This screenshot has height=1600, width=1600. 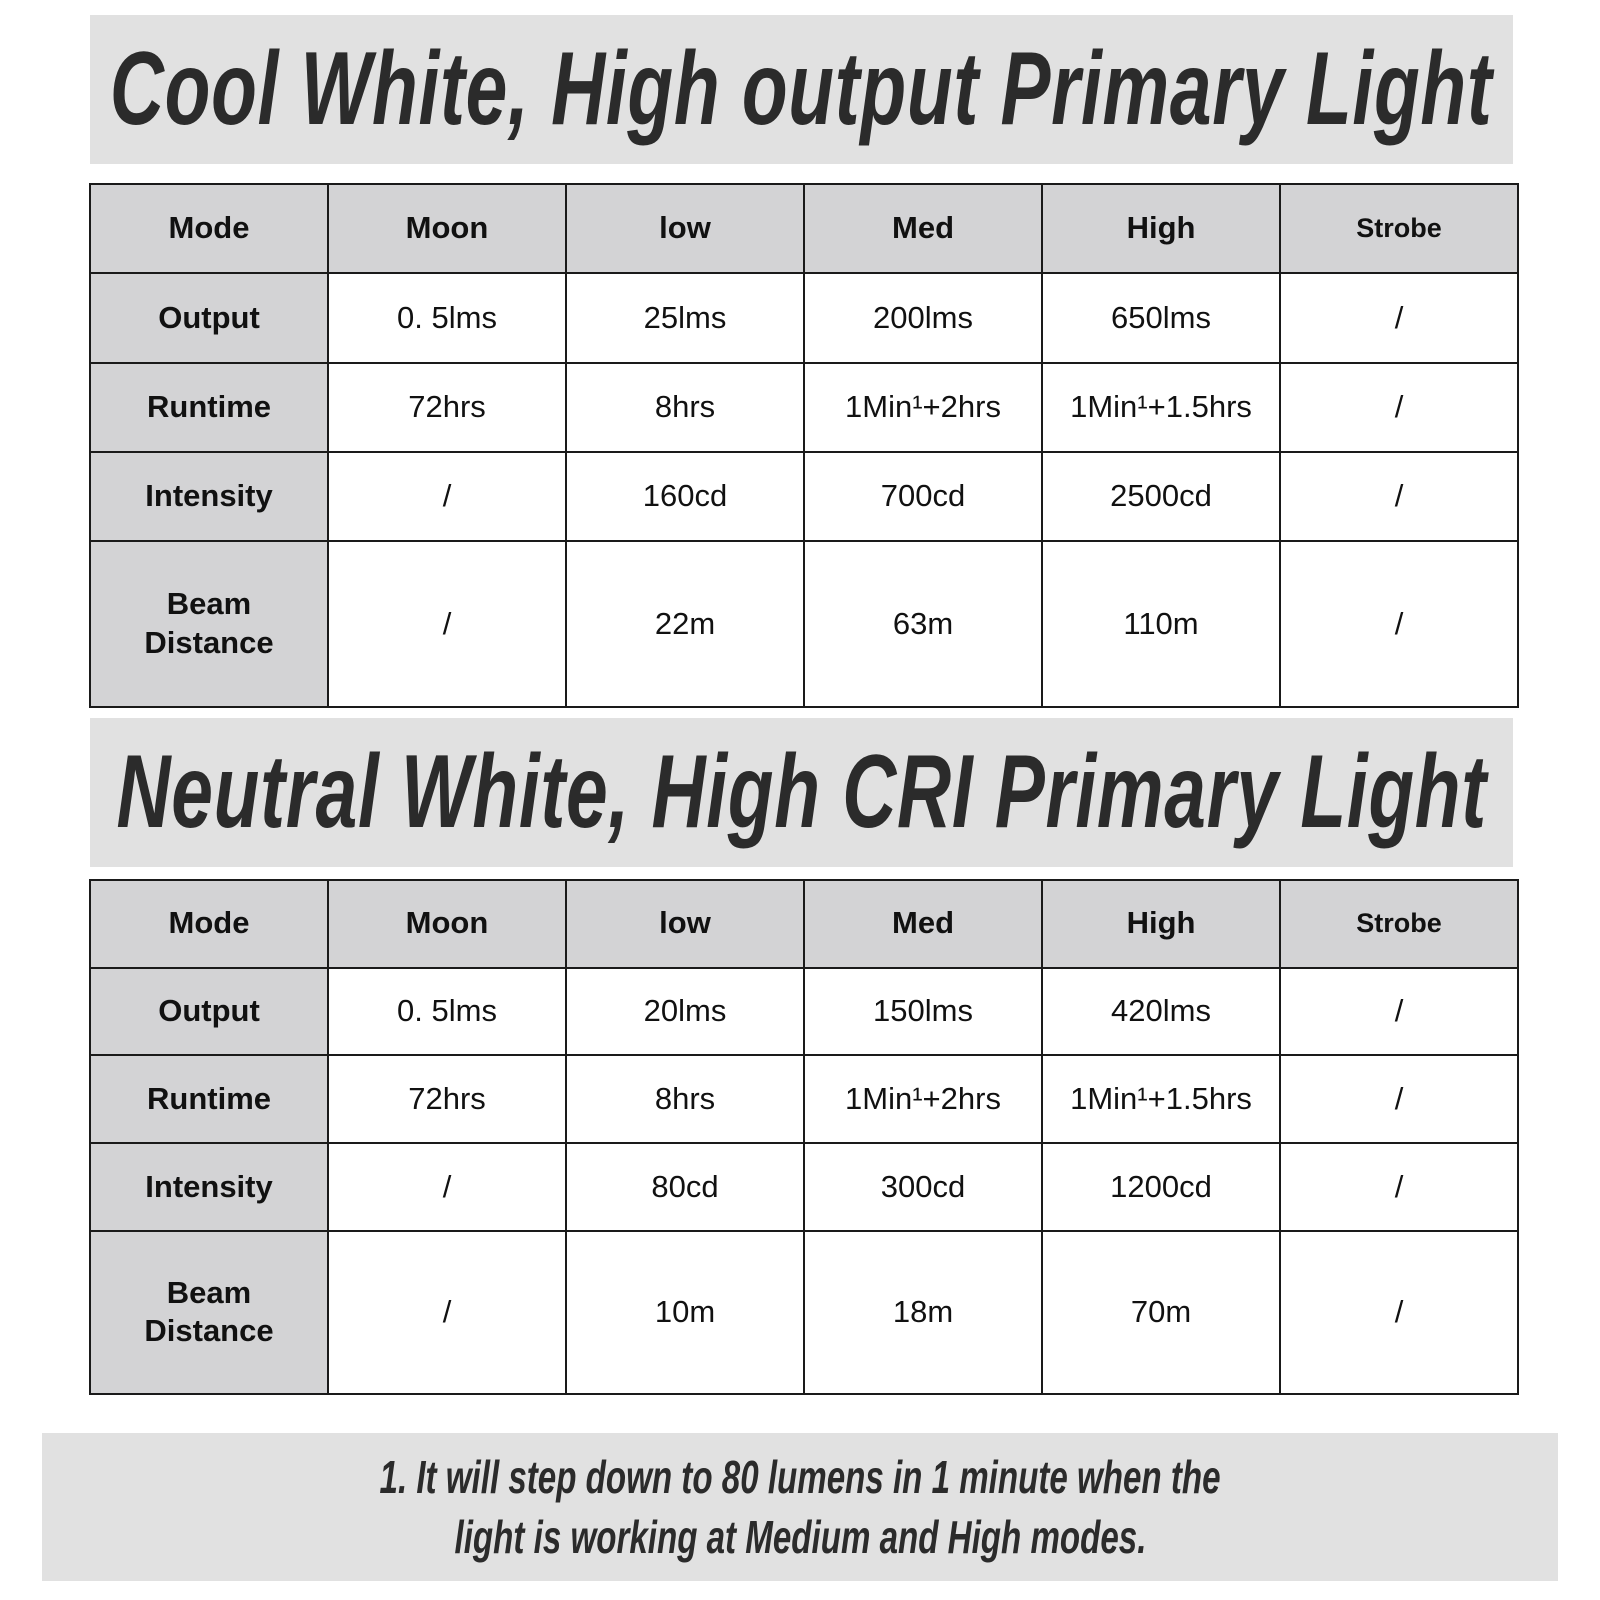 I want to click on table-cell: 80cd, so click(x=685, y=1187).